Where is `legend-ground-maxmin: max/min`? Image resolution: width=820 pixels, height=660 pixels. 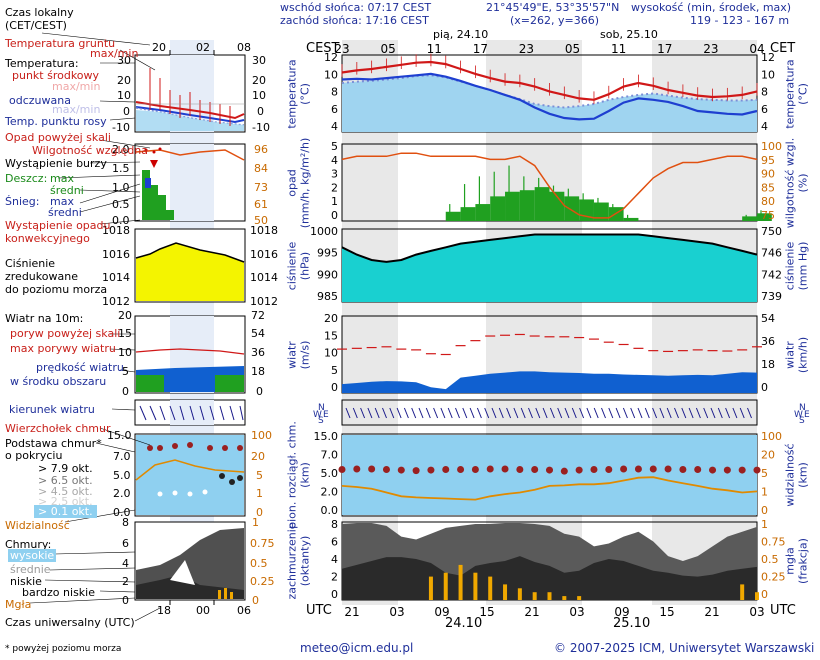 legend-ground-maxmin: max/min is located at coordinates (114, 53).